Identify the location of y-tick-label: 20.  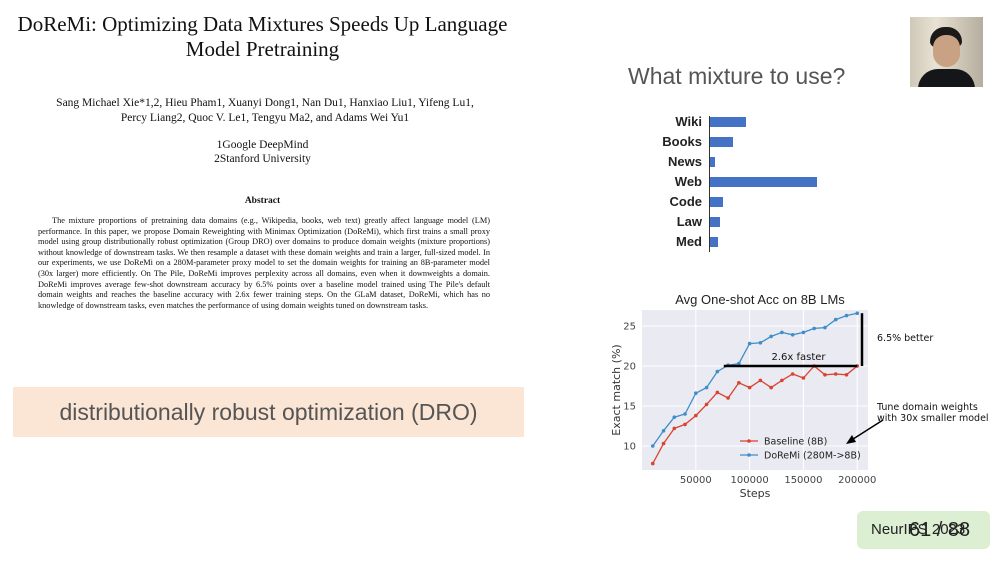
(629, 367).